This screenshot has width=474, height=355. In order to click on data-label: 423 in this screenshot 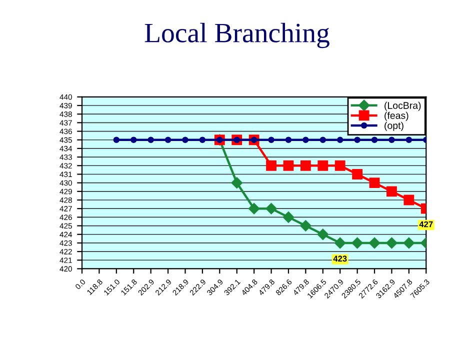, I will do `click(340, 259)`.